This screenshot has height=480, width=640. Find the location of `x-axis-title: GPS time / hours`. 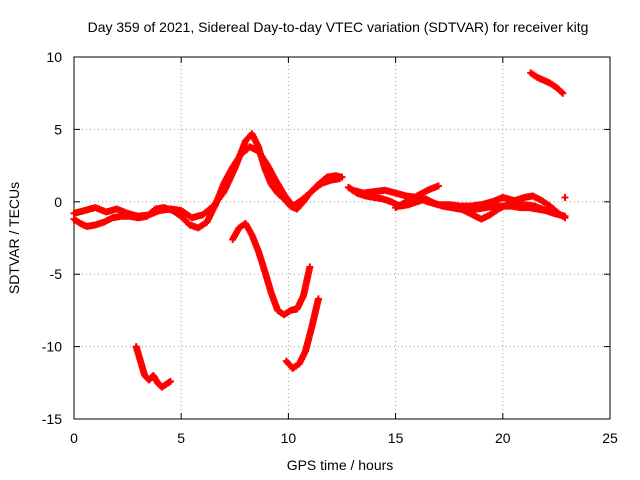

x-axis-title: GPS time / hours is located at coordinates (340, 465).